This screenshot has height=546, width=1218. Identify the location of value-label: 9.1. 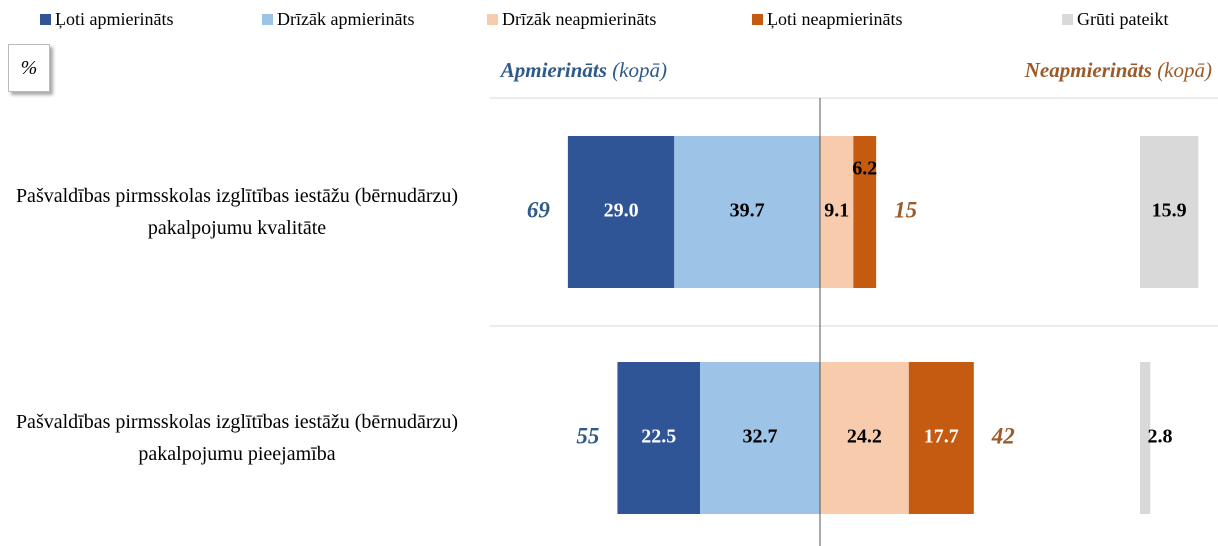
(836, 211).